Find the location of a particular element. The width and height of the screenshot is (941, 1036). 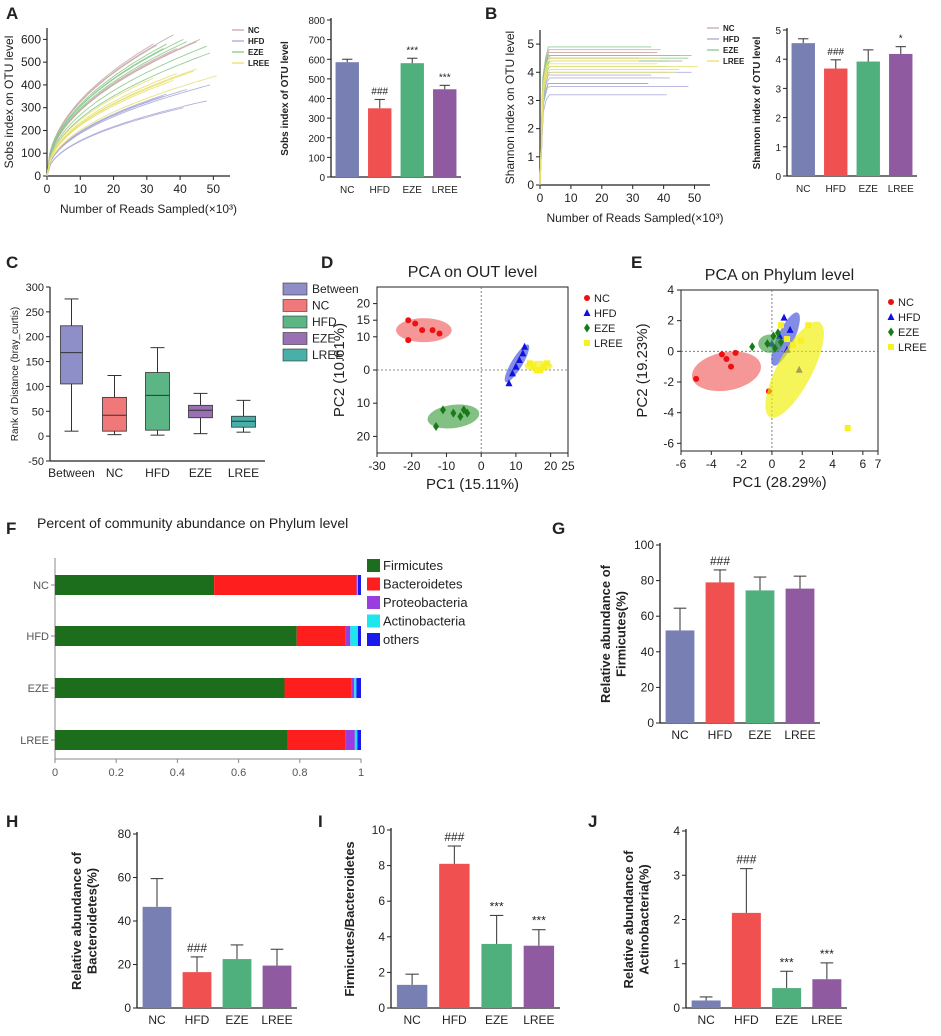

legend-swatch-HFD is located at coordinates (295, 322).